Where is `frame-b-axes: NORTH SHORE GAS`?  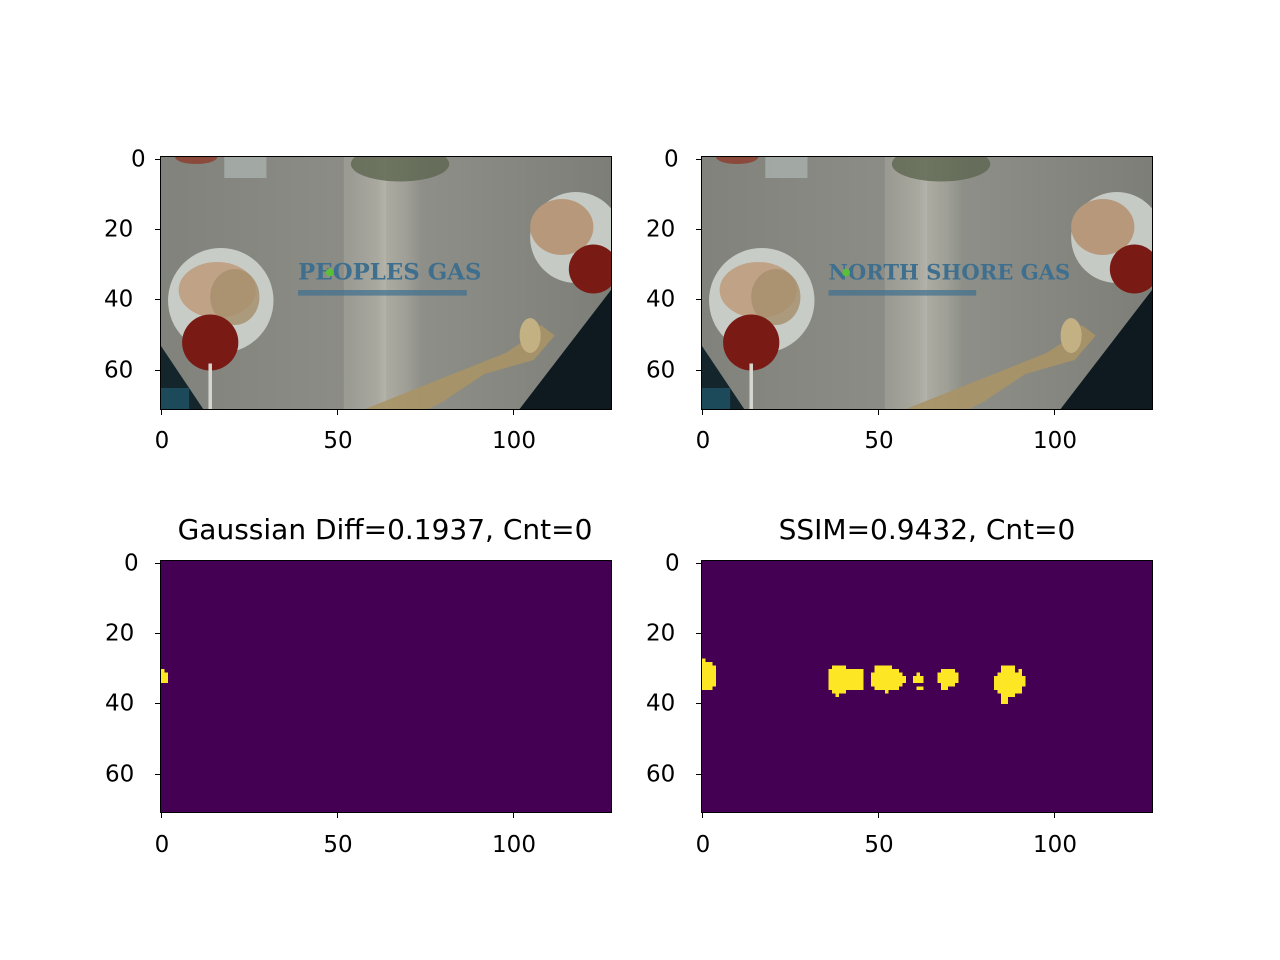 frame-b-axes: NORTH SHORE GAS is located at coordinates (927, 283).